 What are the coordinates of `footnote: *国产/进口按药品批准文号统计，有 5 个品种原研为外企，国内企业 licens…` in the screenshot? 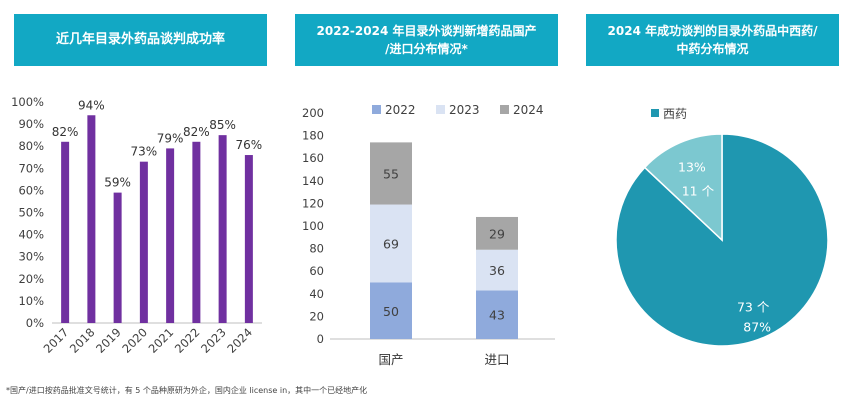 It's located at (187, 390).